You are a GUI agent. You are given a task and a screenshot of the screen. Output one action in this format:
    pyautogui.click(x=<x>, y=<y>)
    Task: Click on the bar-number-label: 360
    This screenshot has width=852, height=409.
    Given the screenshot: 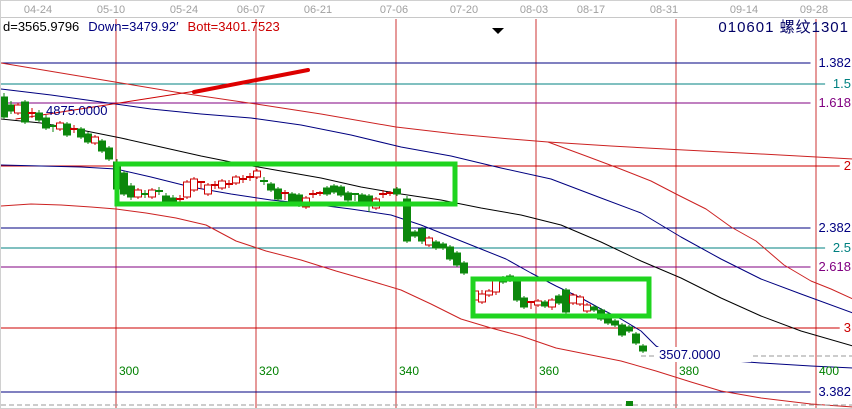 What is the action you would take?
    pyautogui.click(x=549, y=371)
    